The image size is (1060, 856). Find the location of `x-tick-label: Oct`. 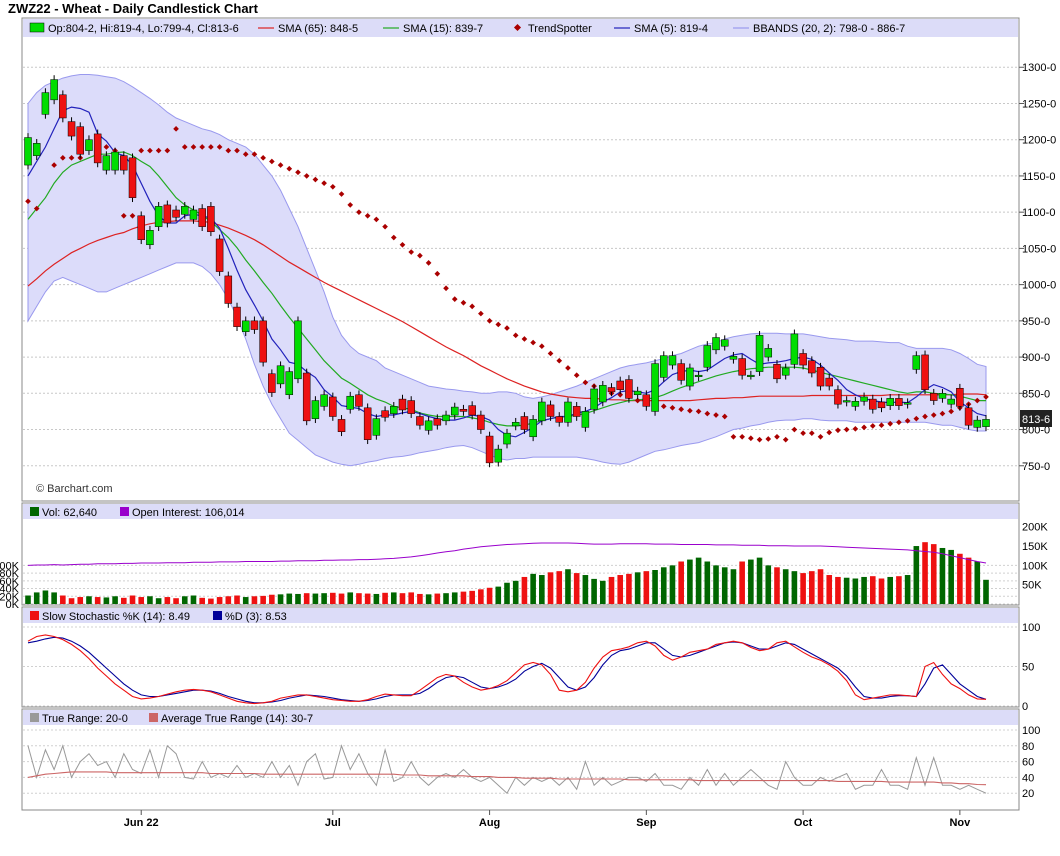

x-tick-label: Oct is located at coordinates (803, 823).